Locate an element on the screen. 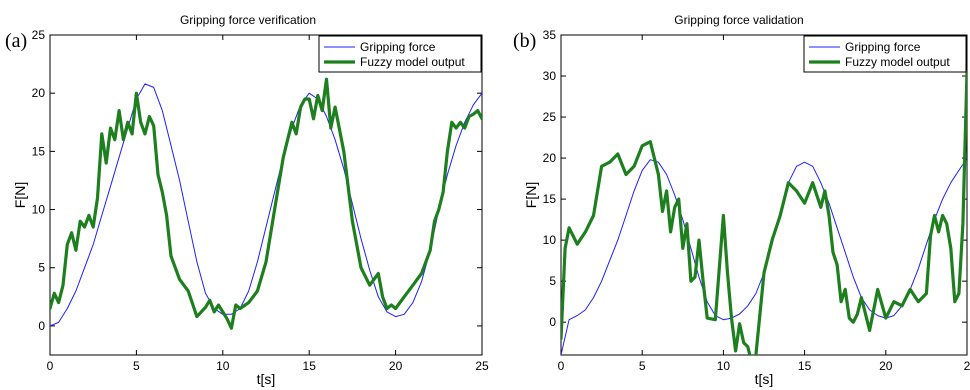 This screenshot has height=390, width=970. x-tick-label: 2 is located at coordinates (967, 366).